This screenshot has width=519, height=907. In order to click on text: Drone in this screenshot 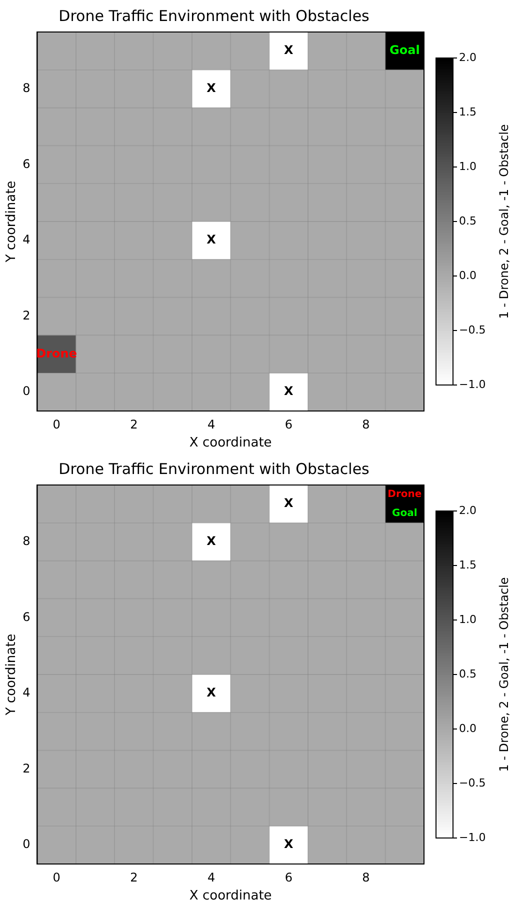, I will do `click(405, 494)`.